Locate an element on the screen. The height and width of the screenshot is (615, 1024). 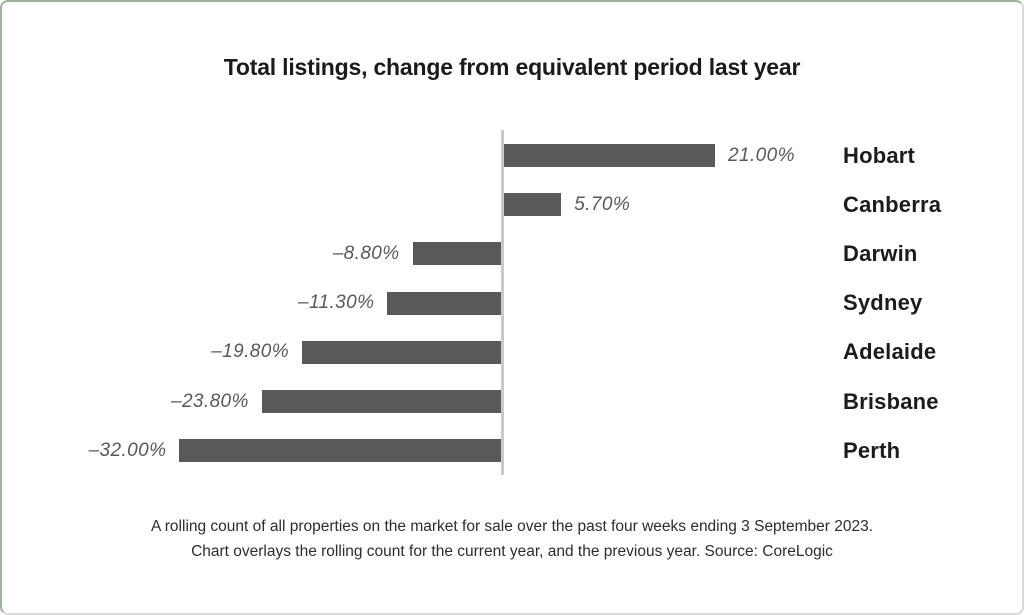
category-label-darwin: Darwin is located at coordinates (880, 253).